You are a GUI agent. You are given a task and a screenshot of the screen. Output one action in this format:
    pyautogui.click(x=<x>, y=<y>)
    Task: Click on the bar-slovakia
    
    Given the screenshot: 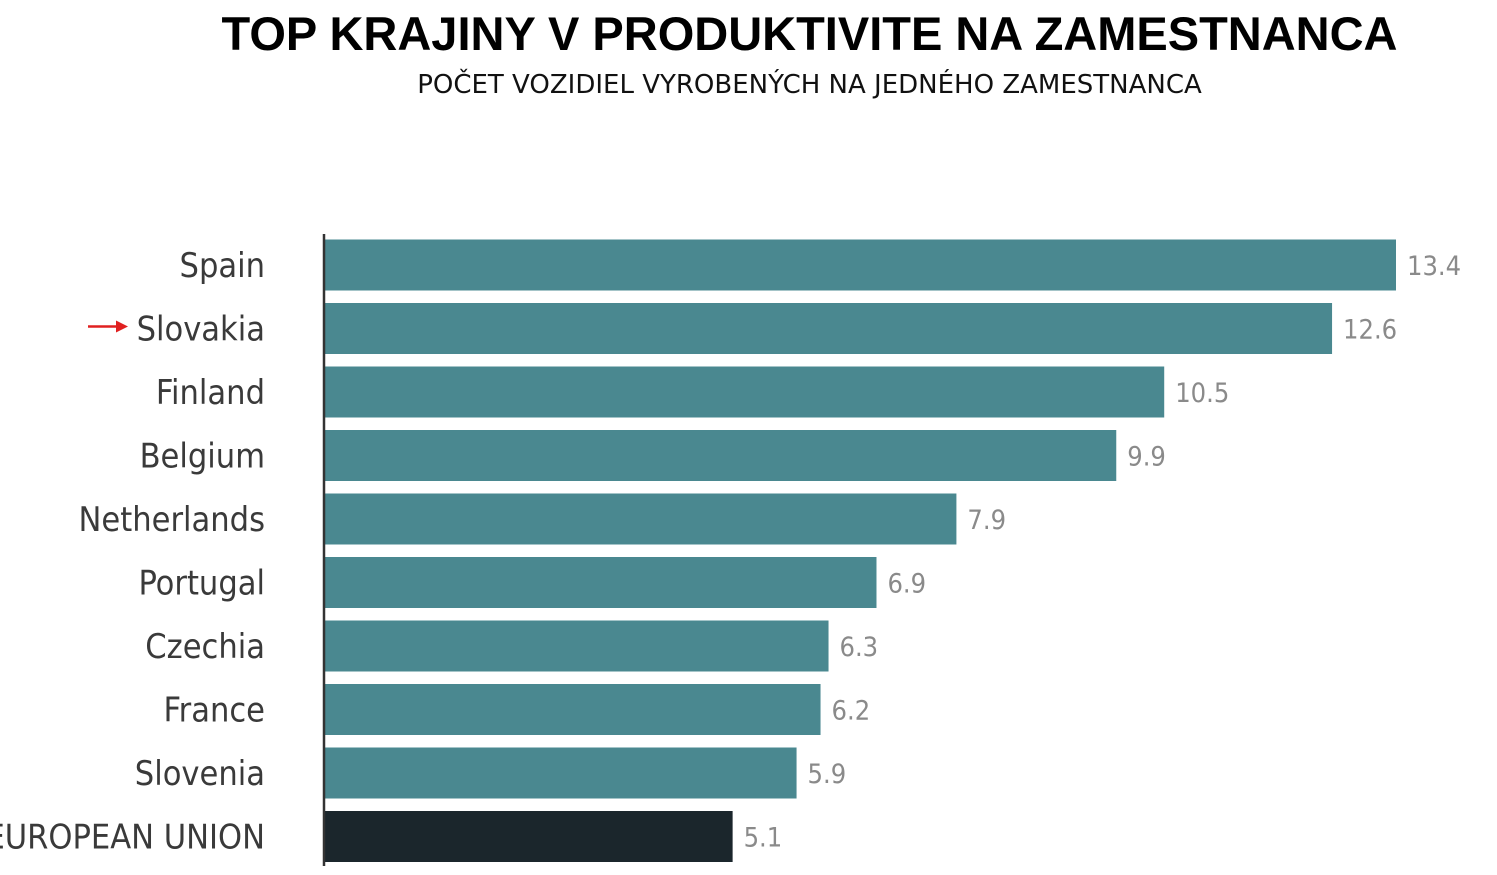 What is the action you would take?
    pyautogui.click(x=829, y=328)
    